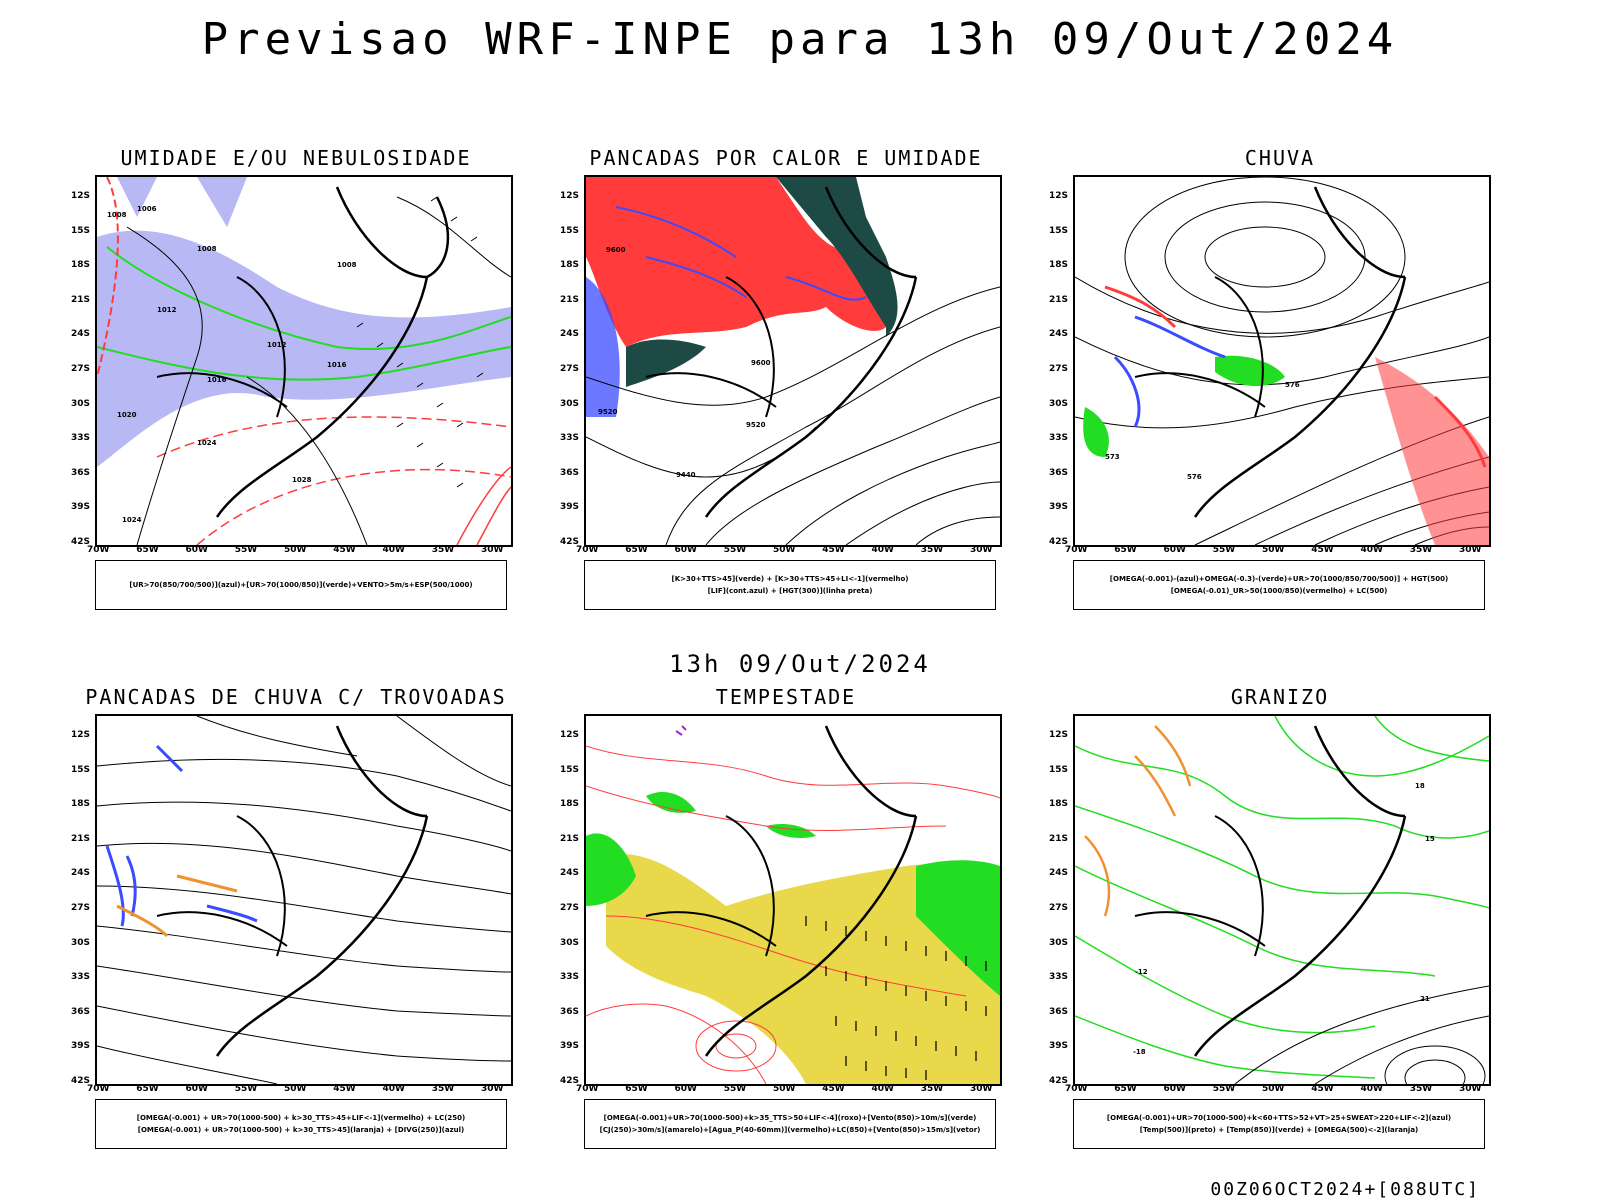 Image resolution: width=1600 pixels, height=1200 pixels. Describe the element at coordinates (686, 475) in the screenshot. I see `svg-text: 9440` at that location.